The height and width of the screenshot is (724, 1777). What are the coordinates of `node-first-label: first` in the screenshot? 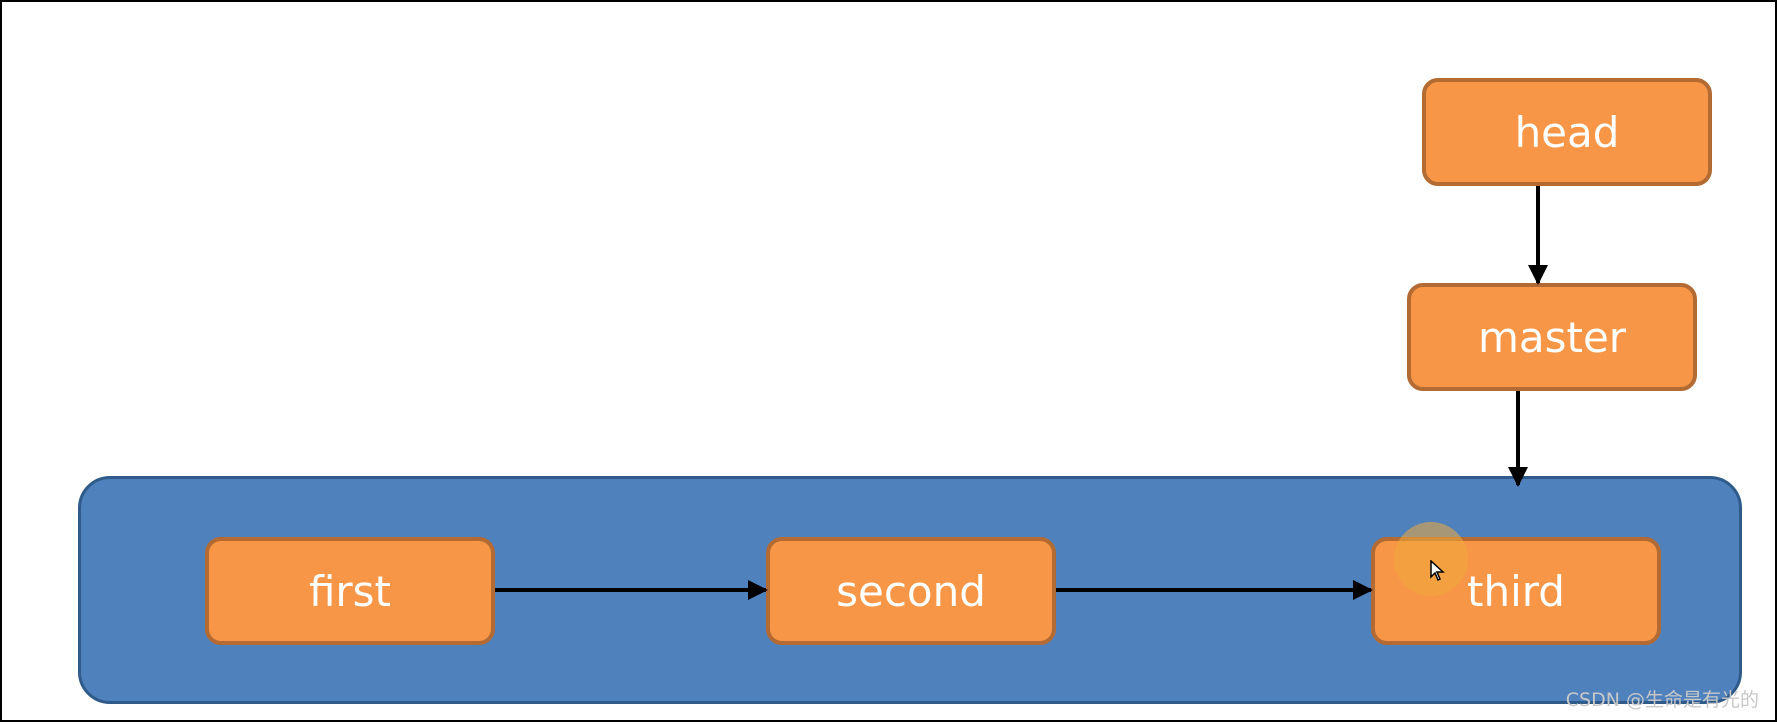 It's located at (350, 591).